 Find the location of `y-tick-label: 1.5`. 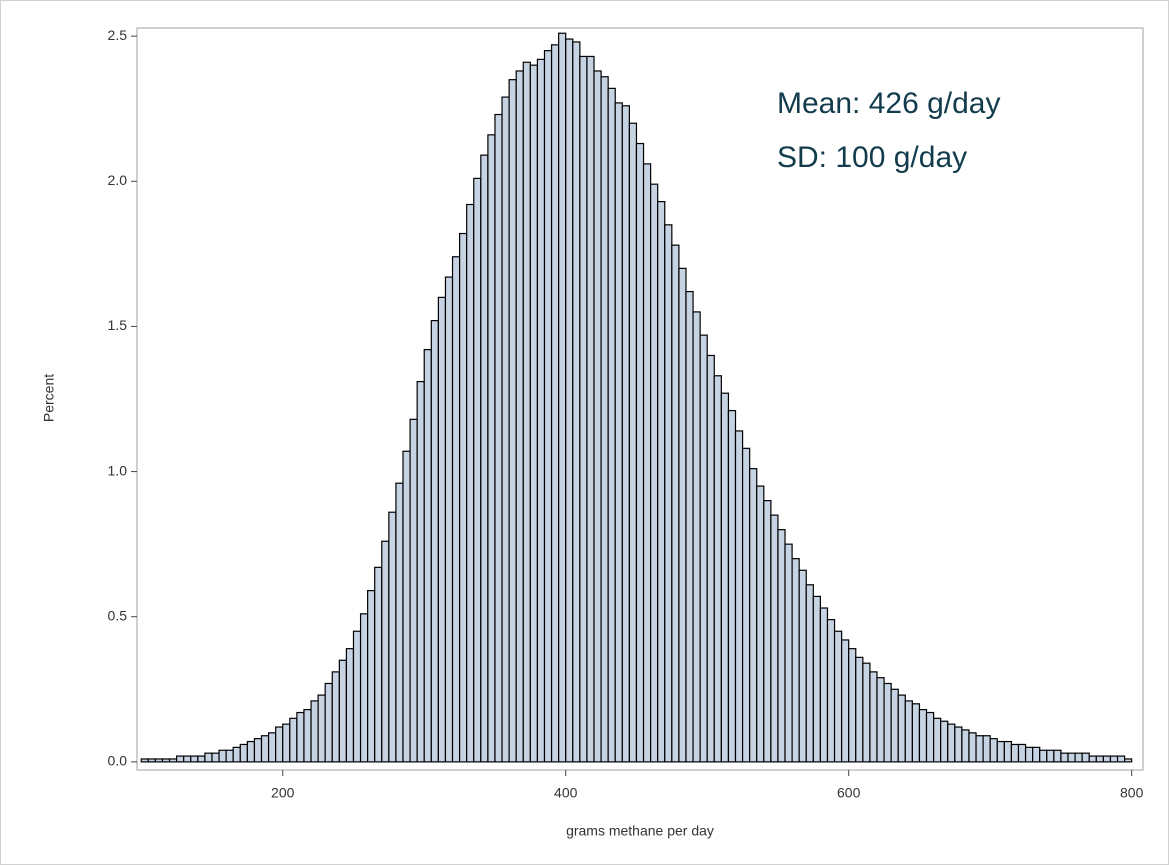

y-tick-label: 1.5 is located at coordinates (118, 325).